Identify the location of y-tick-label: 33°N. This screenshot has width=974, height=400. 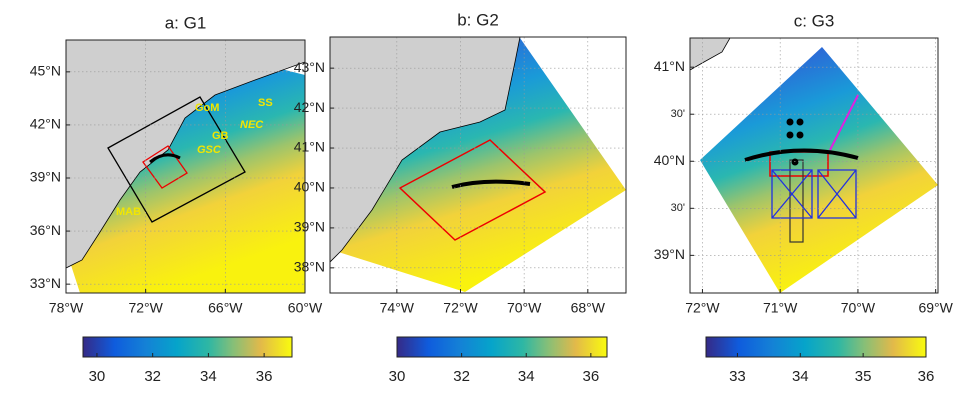
(45, 283).